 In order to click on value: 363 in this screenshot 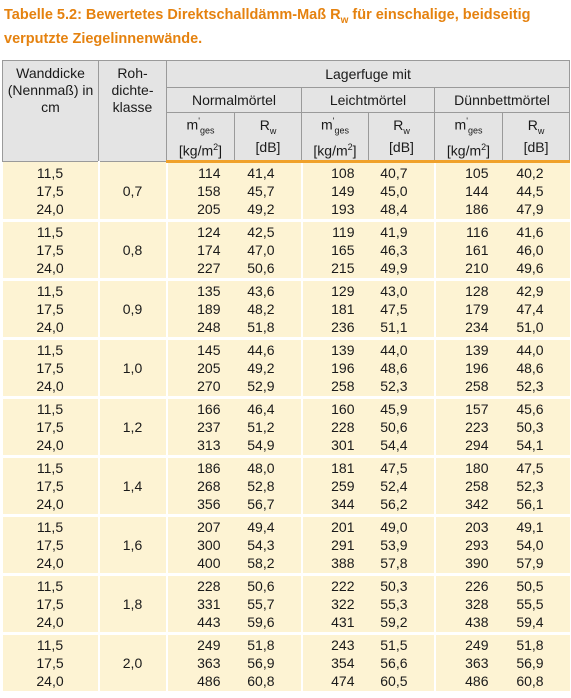, I will do `click(477, 663)`.